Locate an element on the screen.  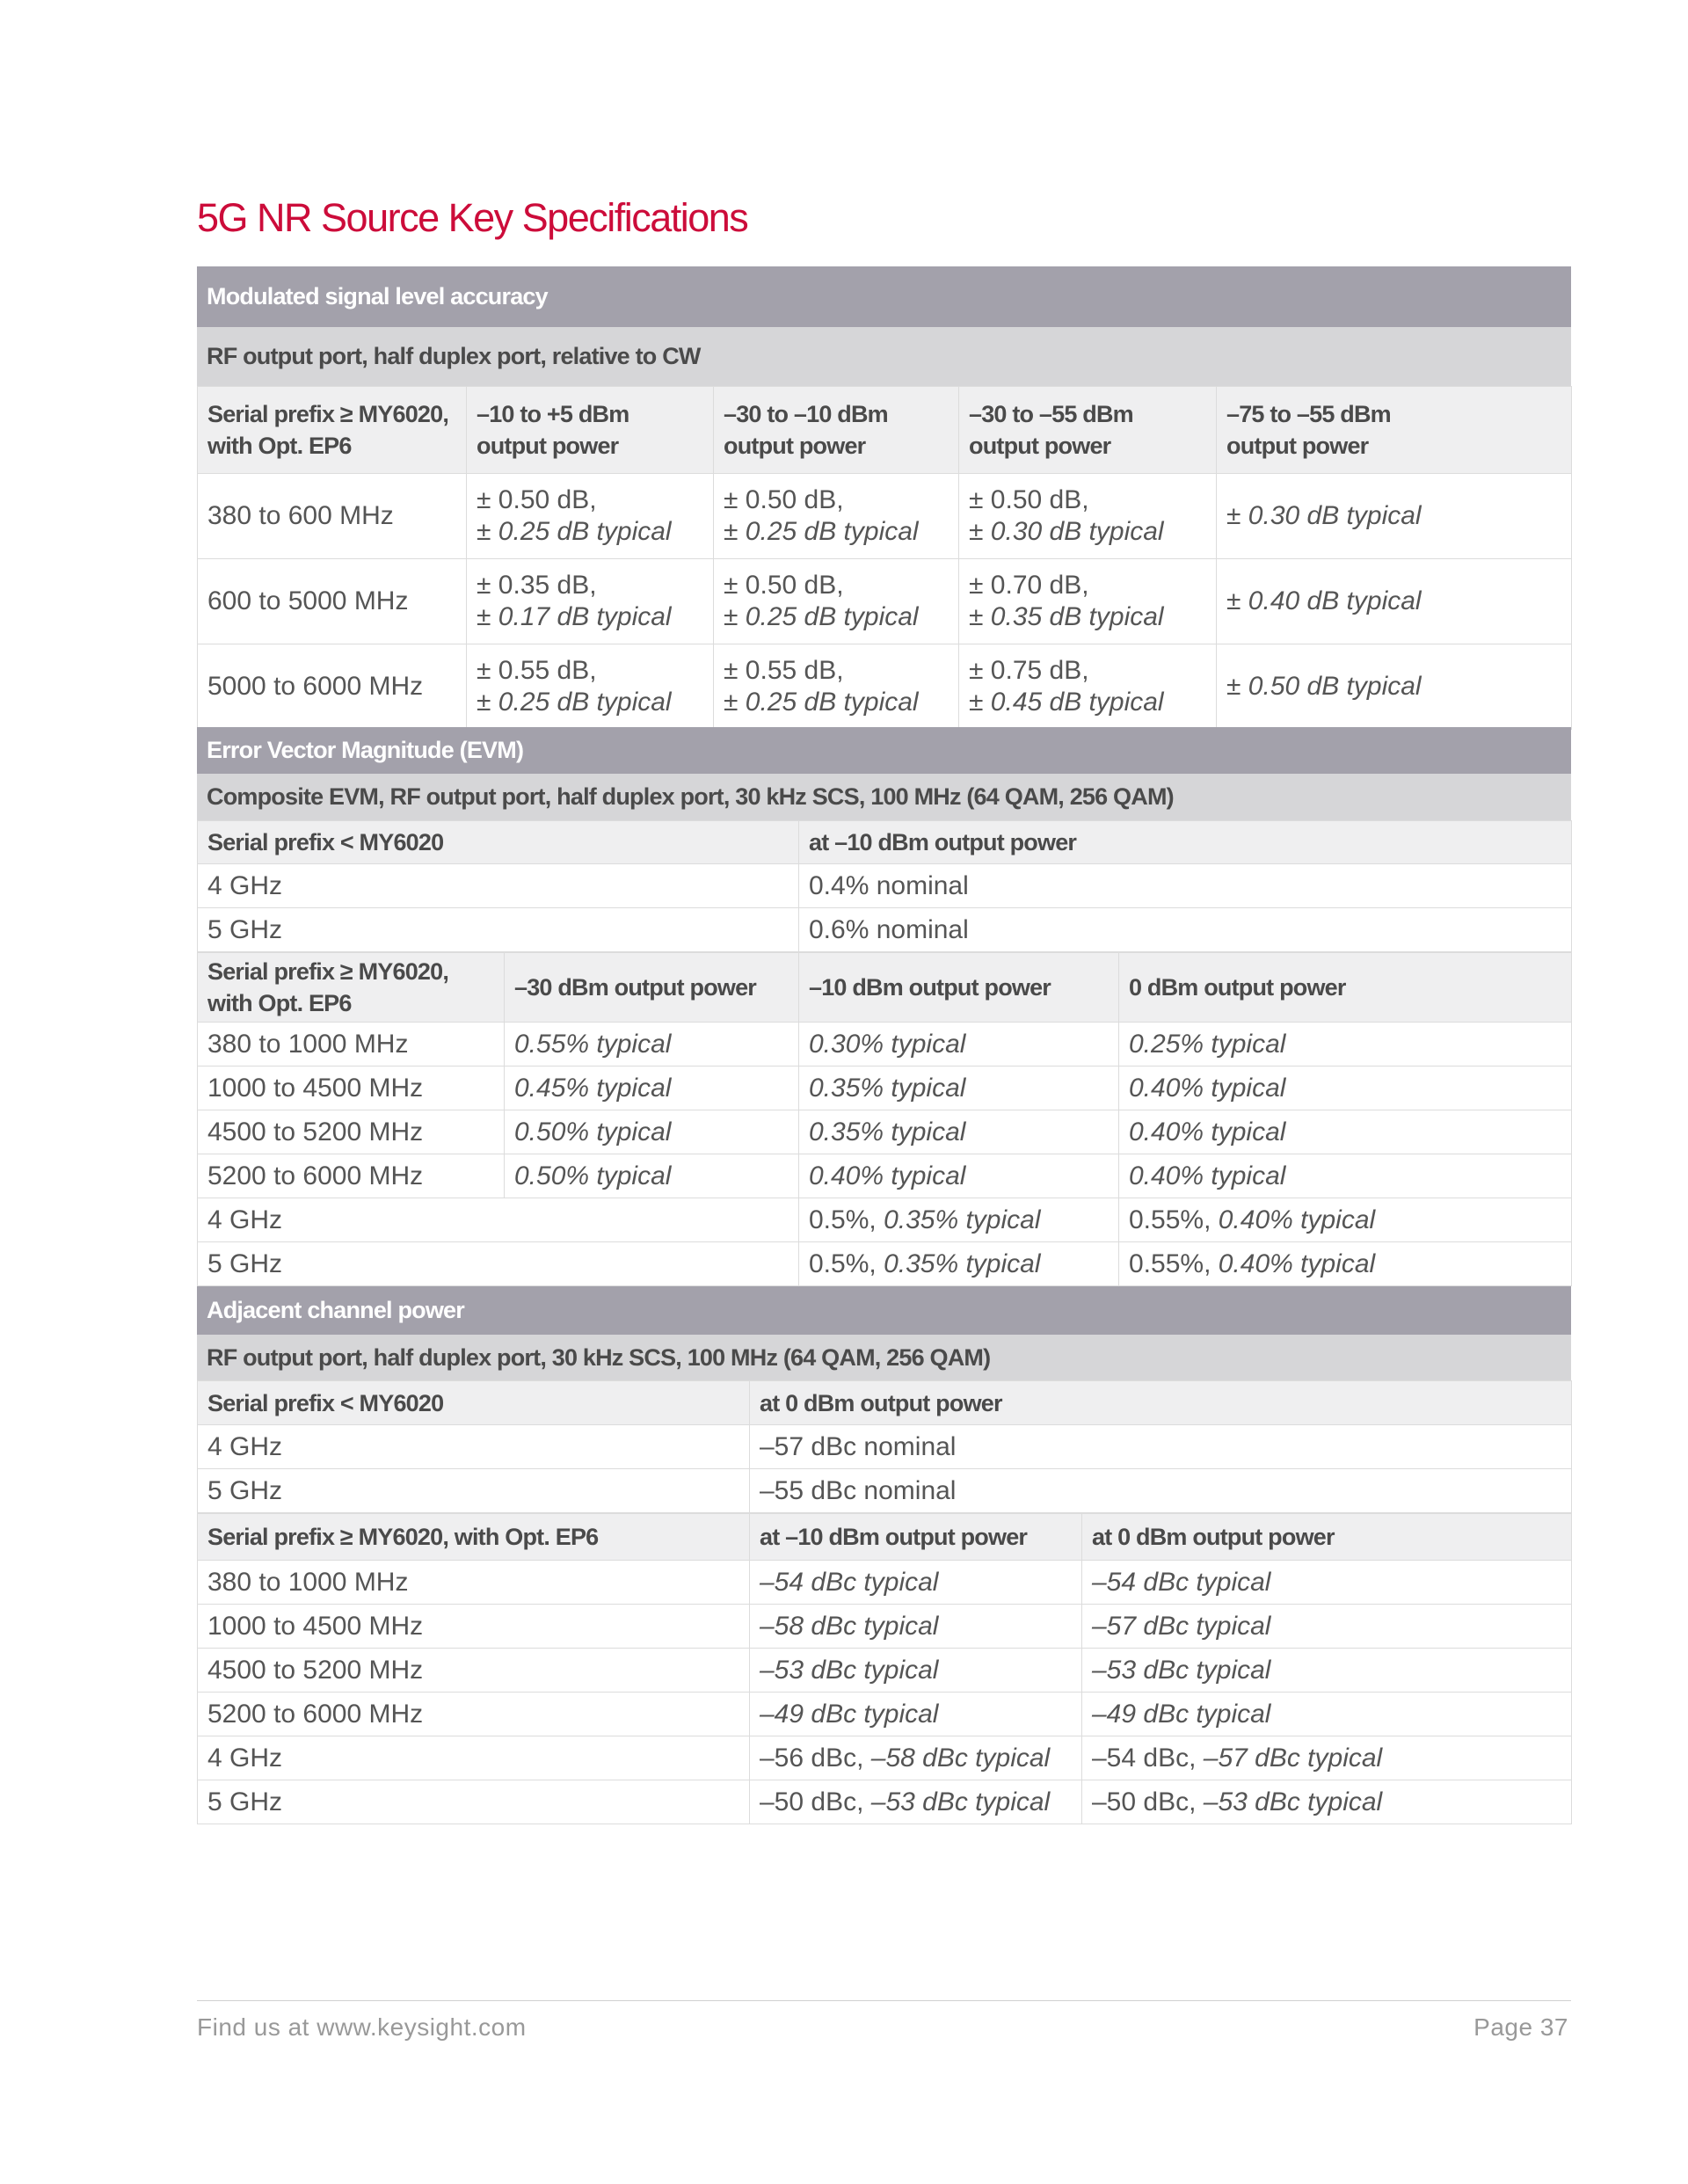
spec-value: 0.30% typical is located at coordinates (958, 1044).